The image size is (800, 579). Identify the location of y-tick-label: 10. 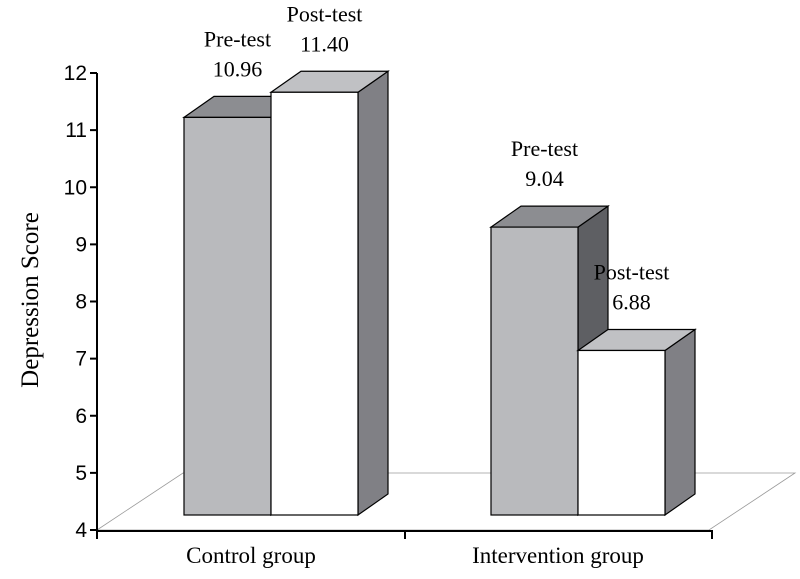
(75, 187).